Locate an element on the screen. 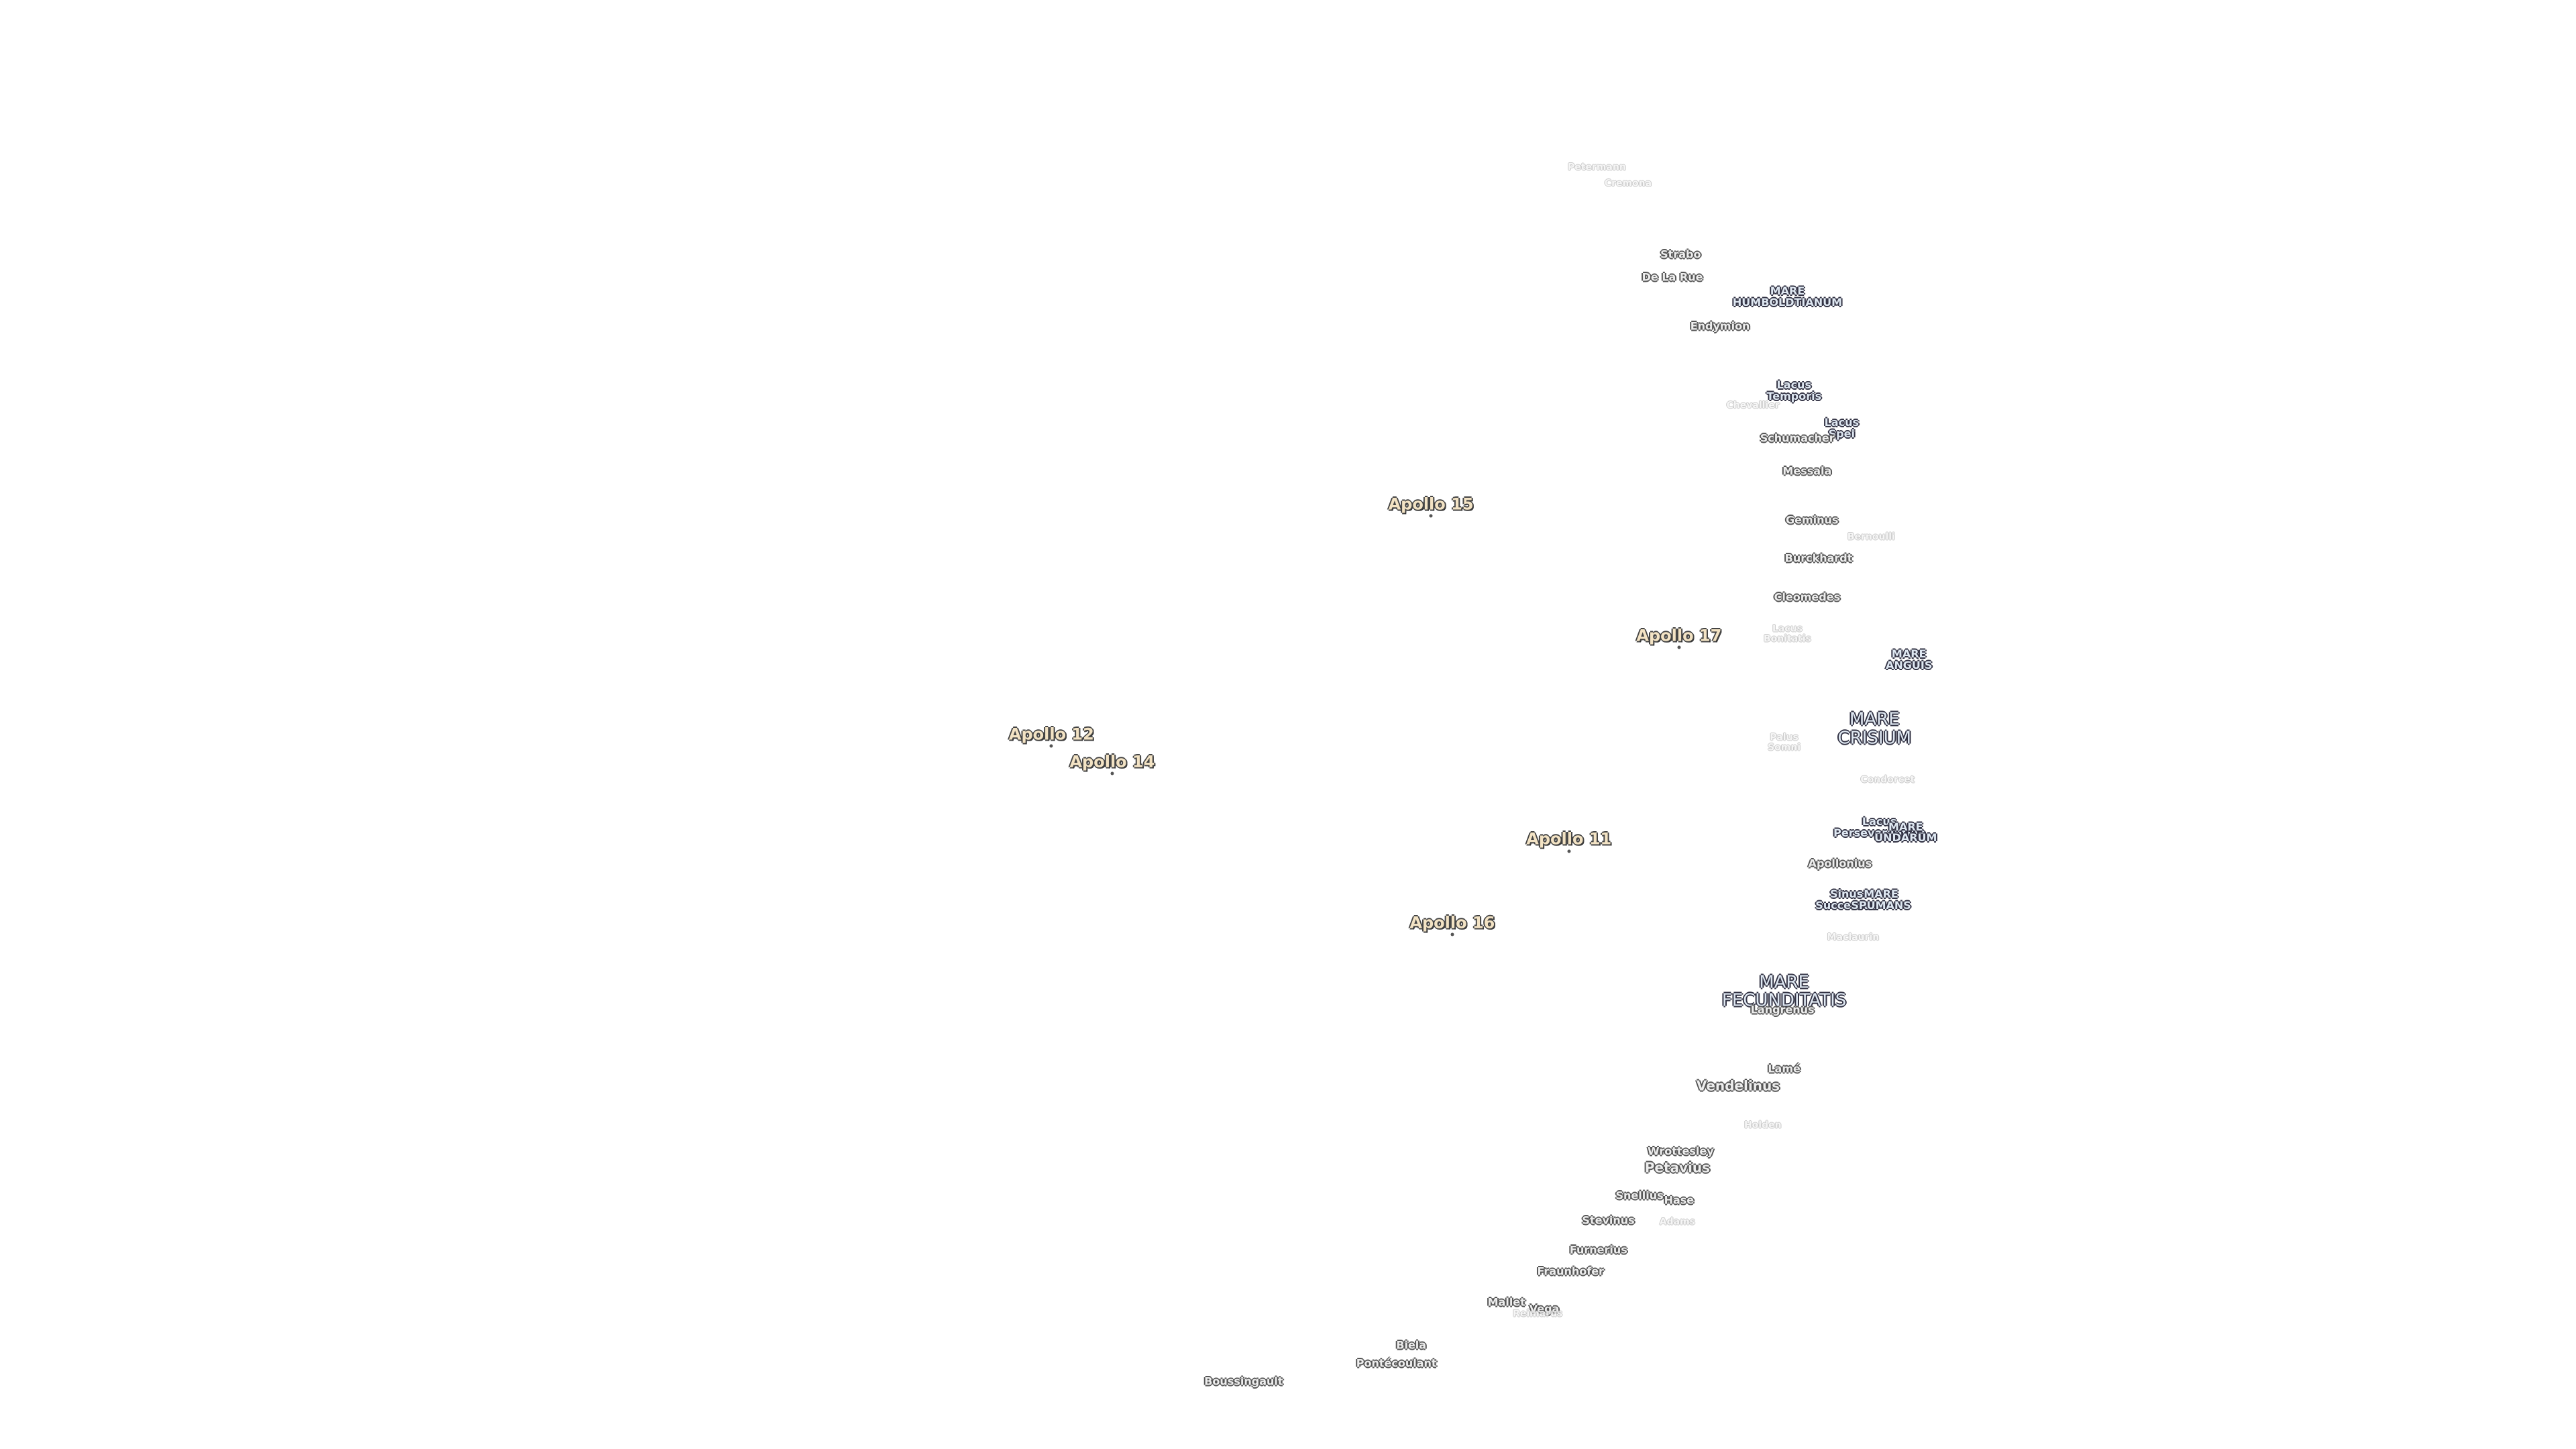 This screenshot has height=1449, width=2576. crater-label: Cleomedes is located at coordinates (1807, 597).